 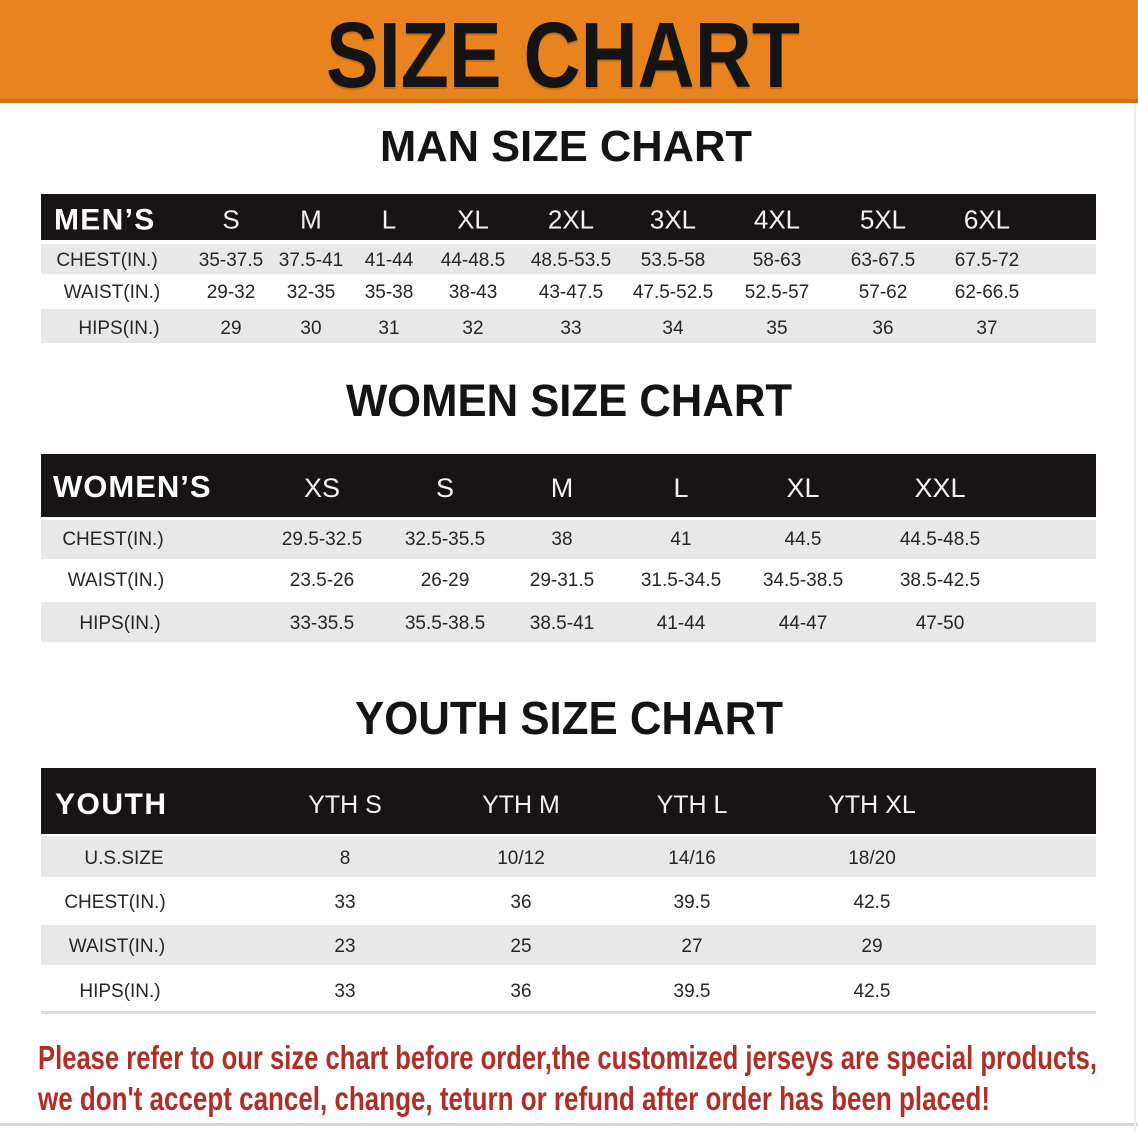 What do you see at coordinates (940, 539) in the screenshot?
I see `svg-text: 44.5-48.5` at bounding box center [940, 539].